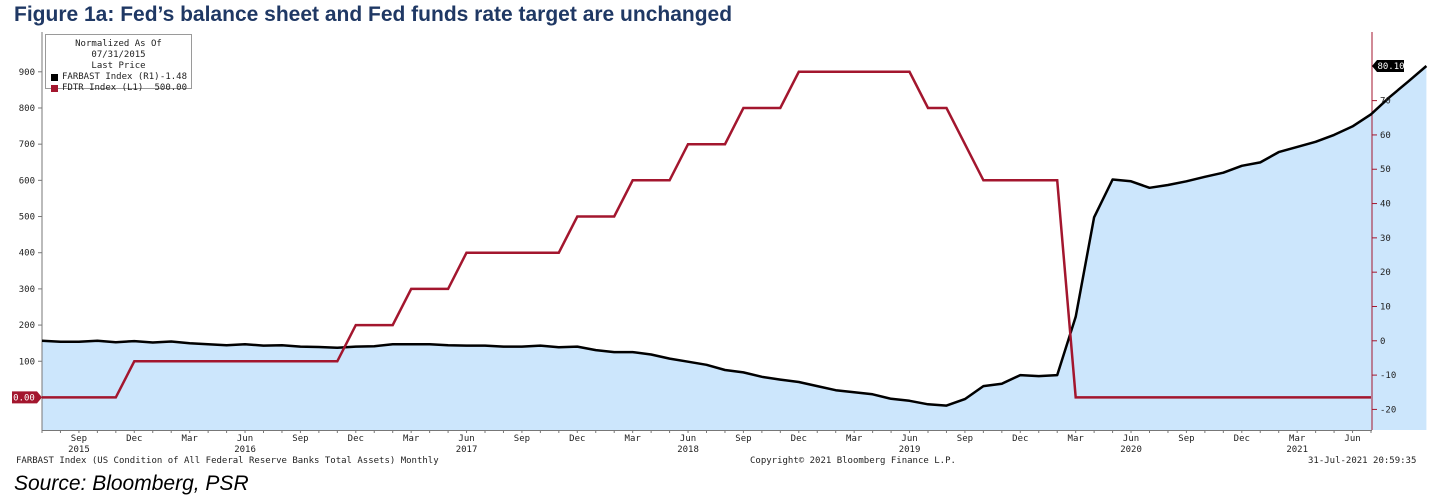 This screenshot has height=501, width=1437. Describe the element at coordinates (1297, 450) in the screenshot. I see `x-axis-year-label: 2021` at that location.